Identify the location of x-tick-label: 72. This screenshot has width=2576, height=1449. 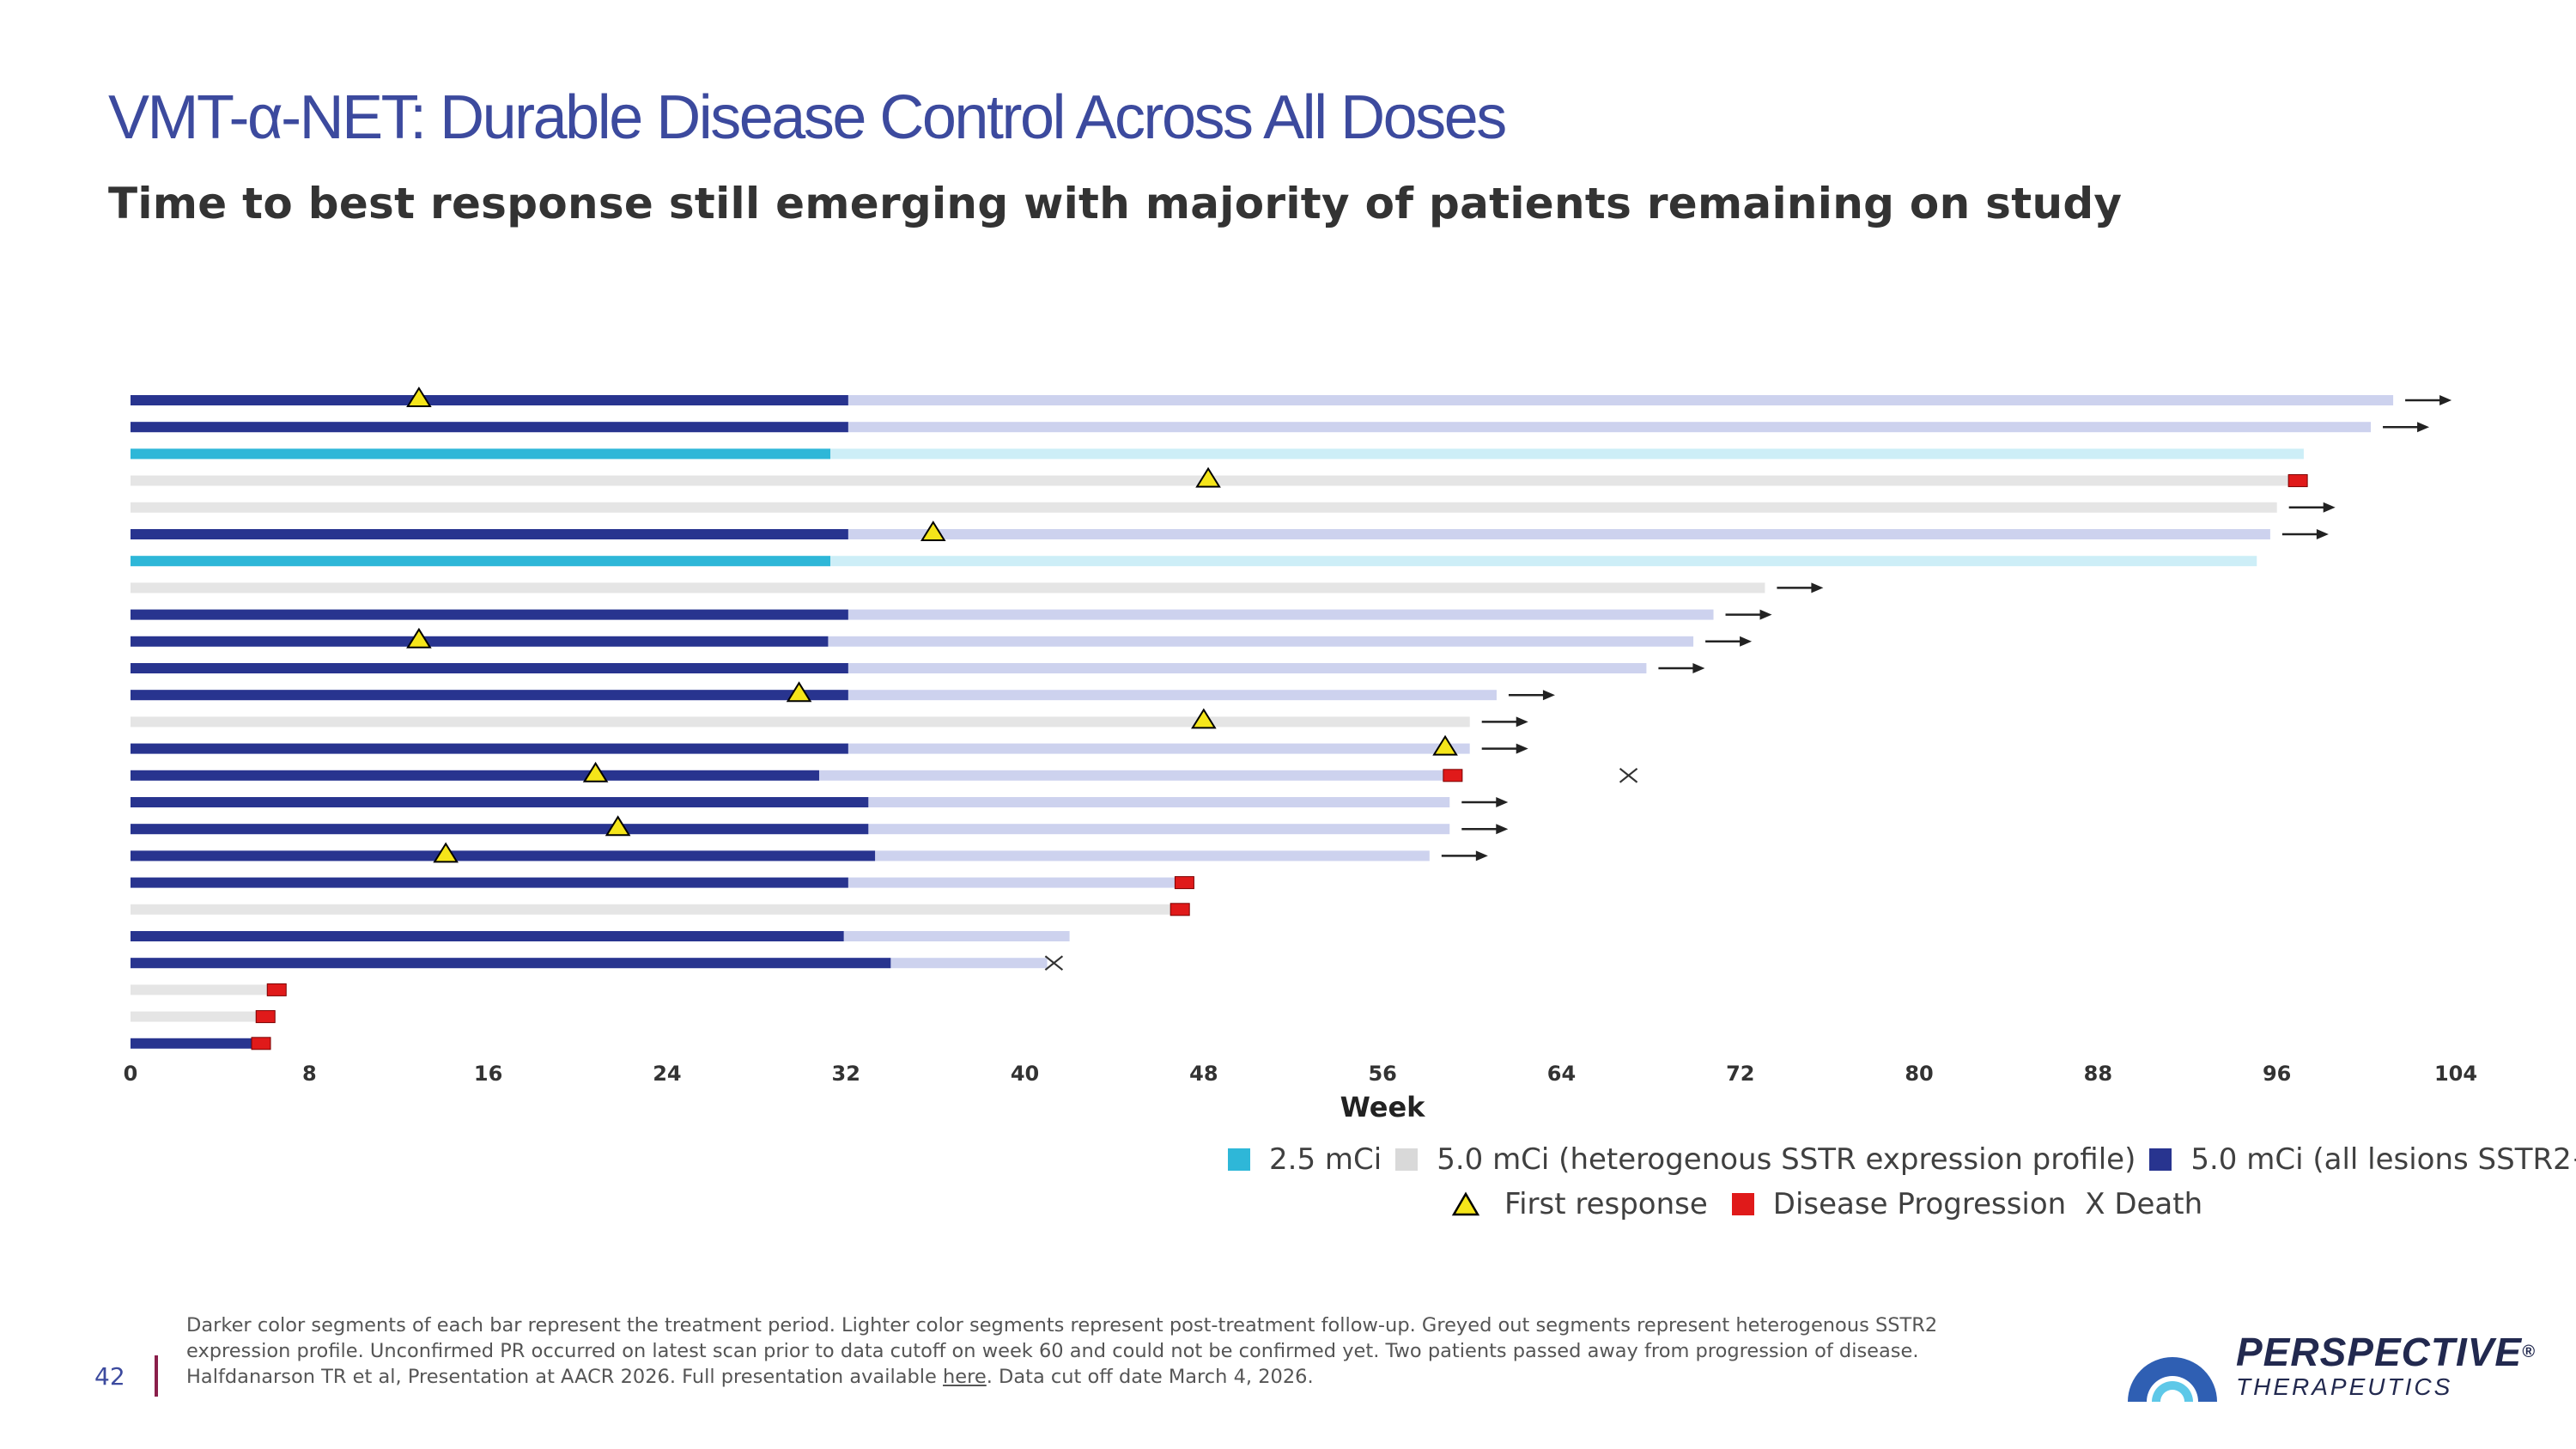
(1740, 1074).